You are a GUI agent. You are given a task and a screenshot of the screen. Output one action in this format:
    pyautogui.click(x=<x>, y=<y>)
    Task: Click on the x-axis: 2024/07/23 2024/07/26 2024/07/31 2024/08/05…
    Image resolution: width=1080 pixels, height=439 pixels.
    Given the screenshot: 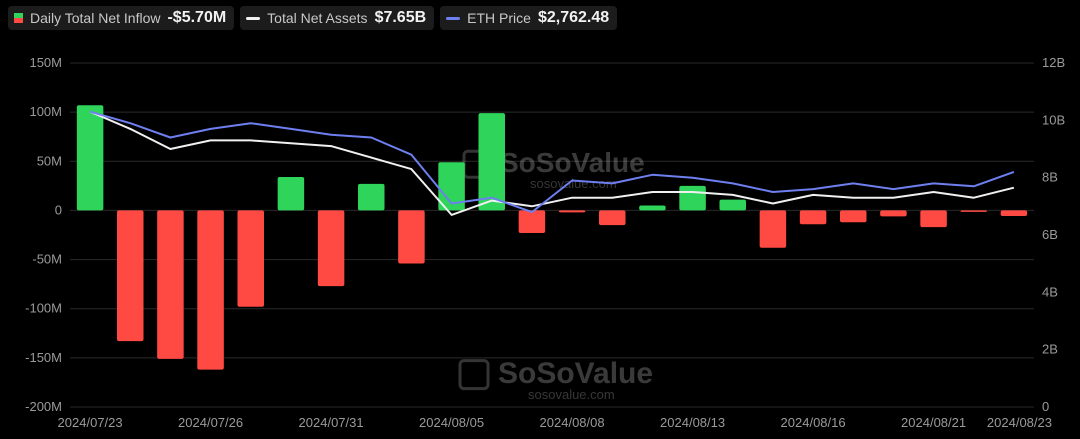 What is the action you would take?
    pyautogui.click(x=555, y=422)
    